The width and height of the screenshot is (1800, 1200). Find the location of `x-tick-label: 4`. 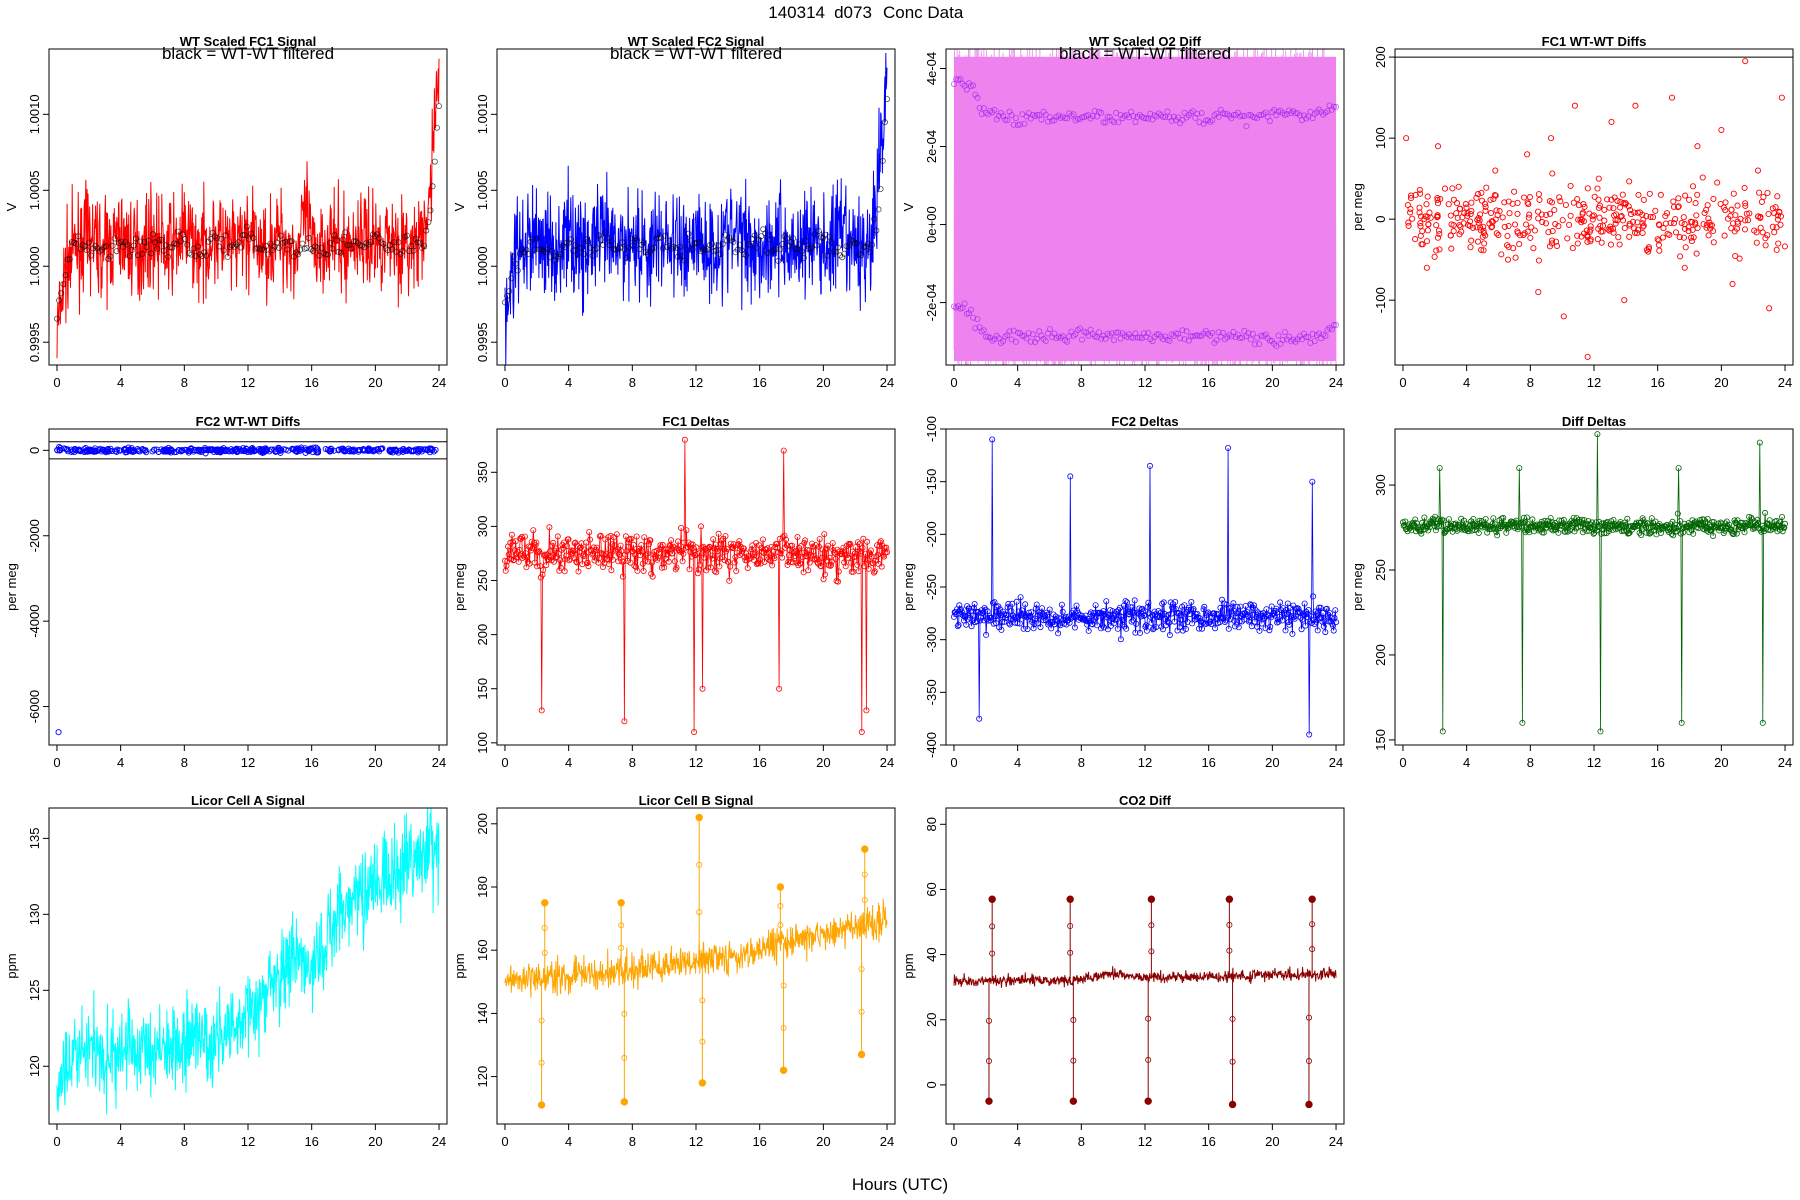

x-tick-label: 4 is located at coordinates (568, 1141).